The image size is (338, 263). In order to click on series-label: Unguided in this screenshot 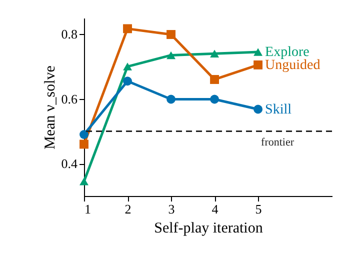, I will do `click(292, 65)`.